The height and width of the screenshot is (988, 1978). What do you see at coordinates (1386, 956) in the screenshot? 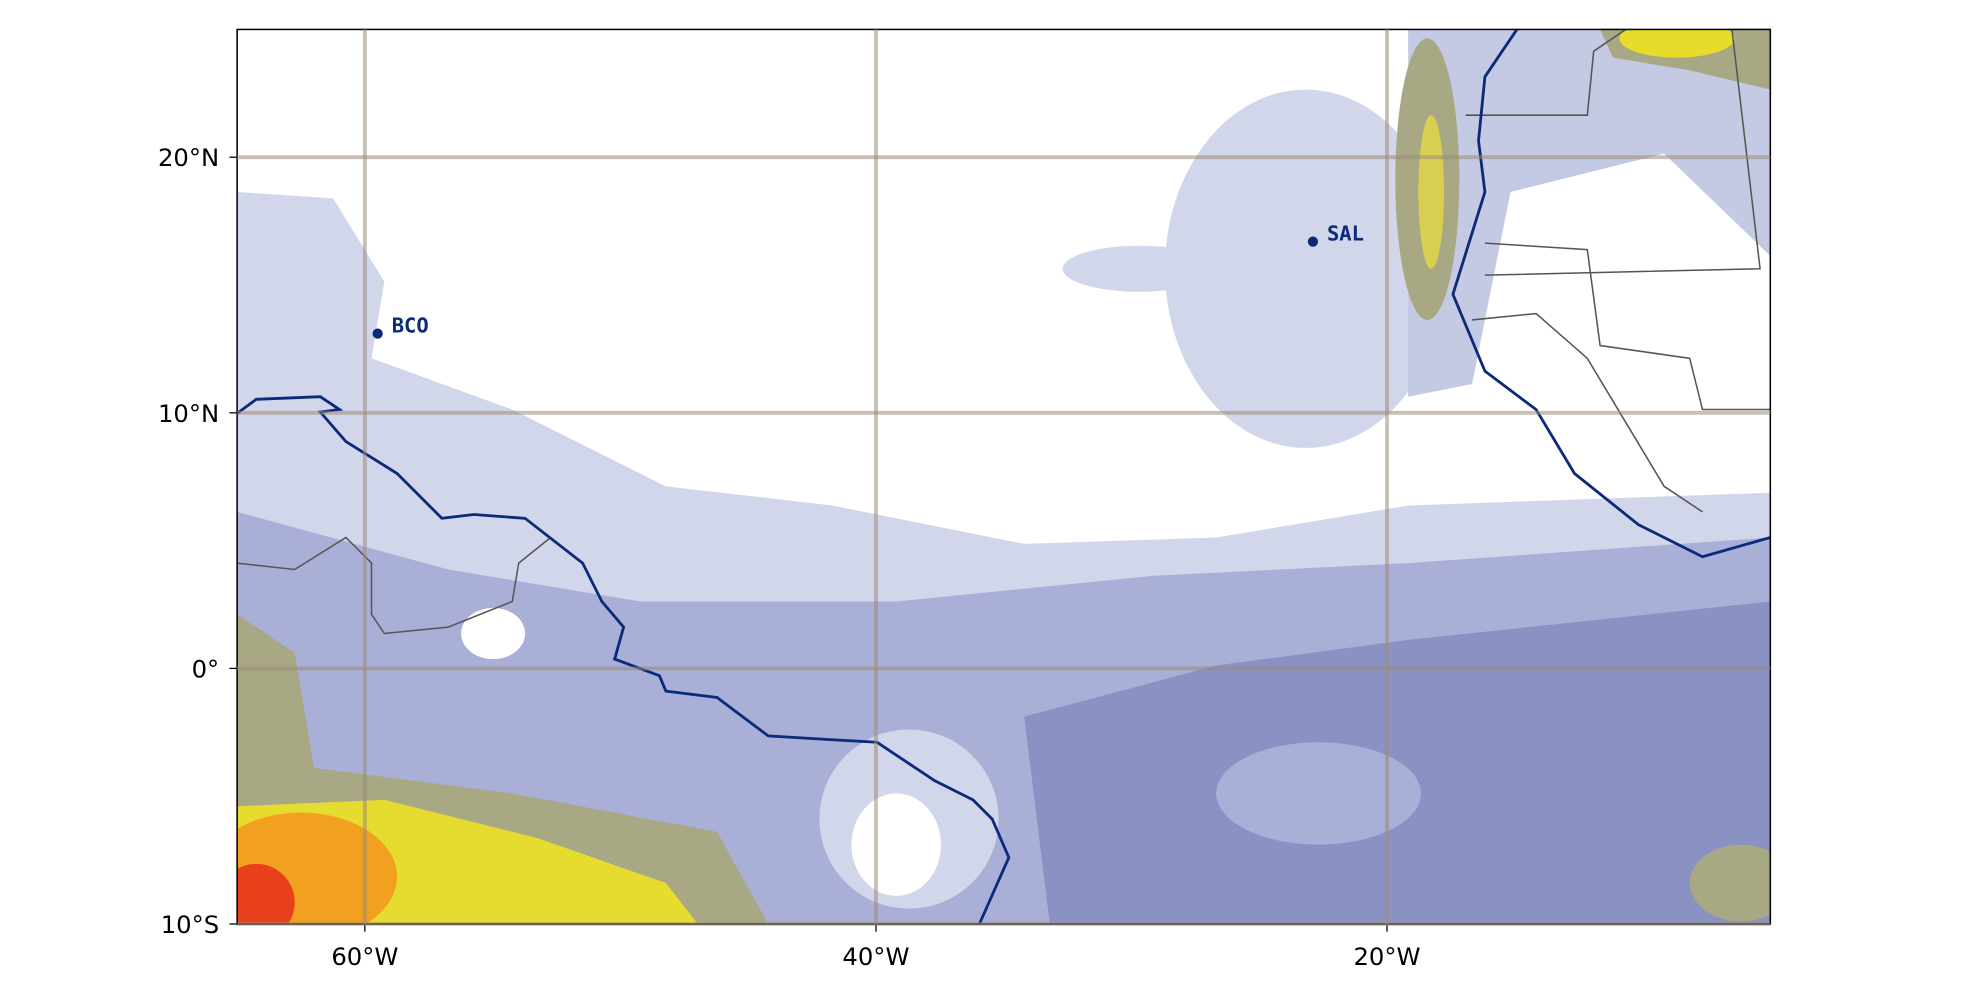
I see `x-tick-label: 20°W` at bounding box center [1386, 956].